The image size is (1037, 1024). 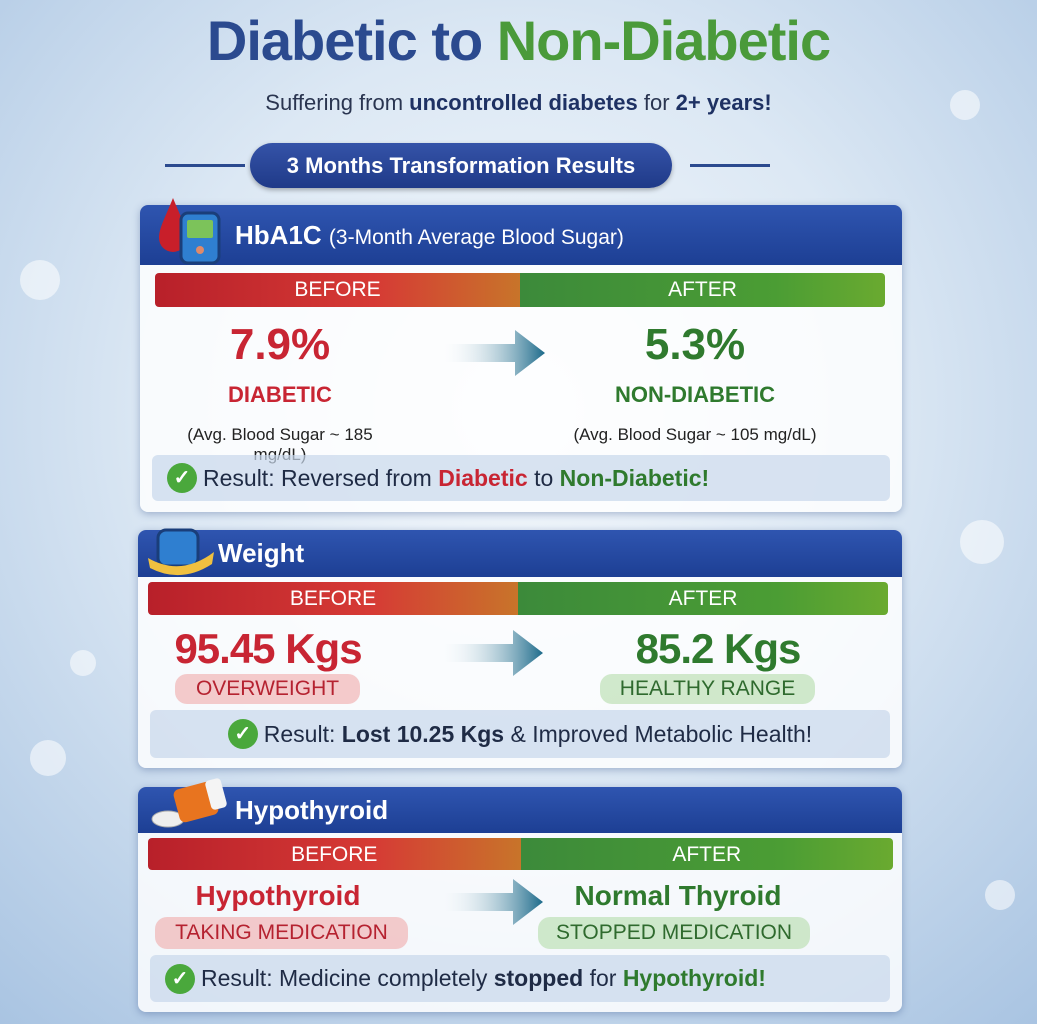 I want to click on after-value: 5.3%, so click(x=695, y=344).